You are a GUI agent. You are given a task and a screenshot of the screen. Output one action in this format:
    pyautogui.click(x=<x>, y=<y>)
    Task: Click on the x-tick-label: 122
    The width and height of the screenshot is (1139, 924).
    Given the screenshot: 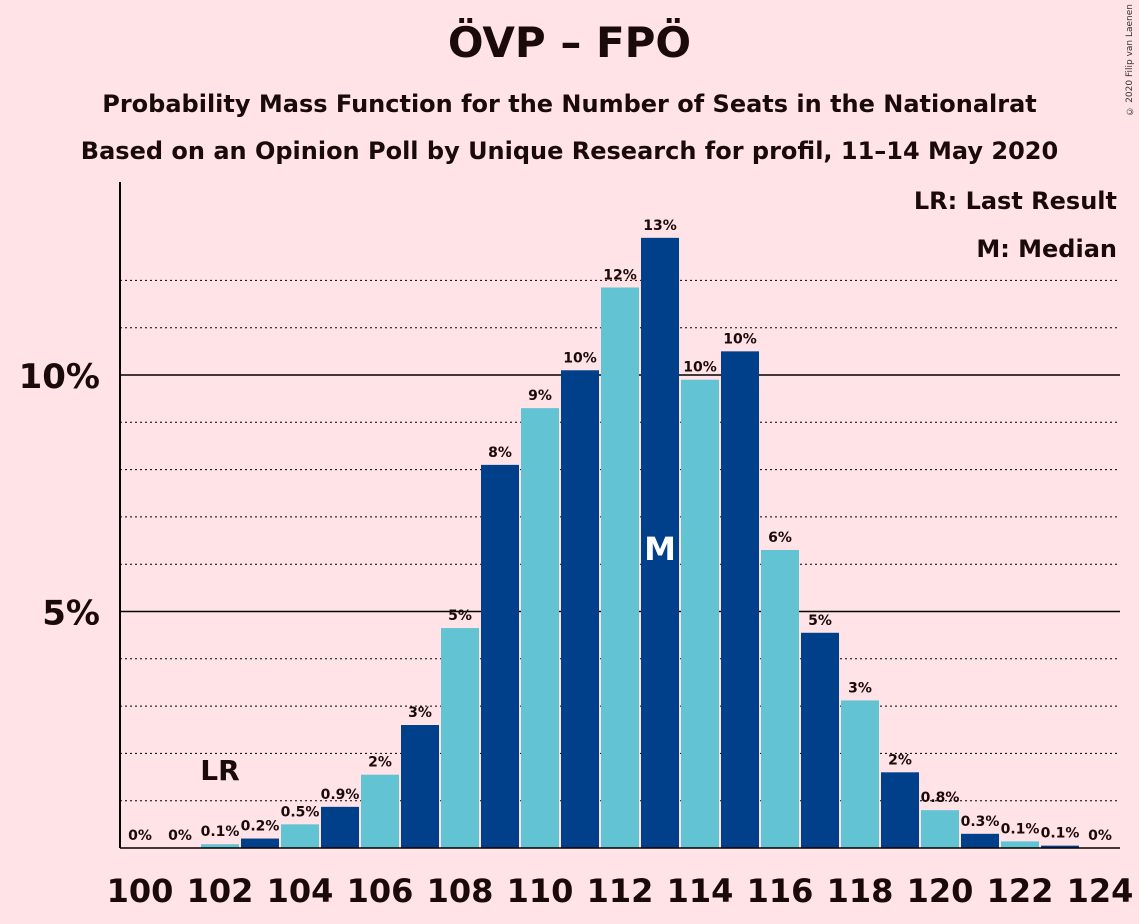 What is the action you would take?
    pyautogui.click(x=1020, y=891)
    